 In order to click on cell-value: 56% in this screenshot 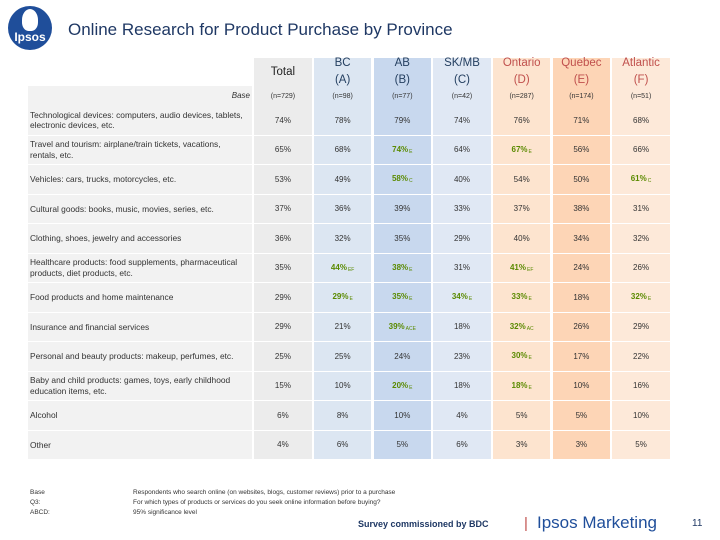, I will do `click(581, 150)`.